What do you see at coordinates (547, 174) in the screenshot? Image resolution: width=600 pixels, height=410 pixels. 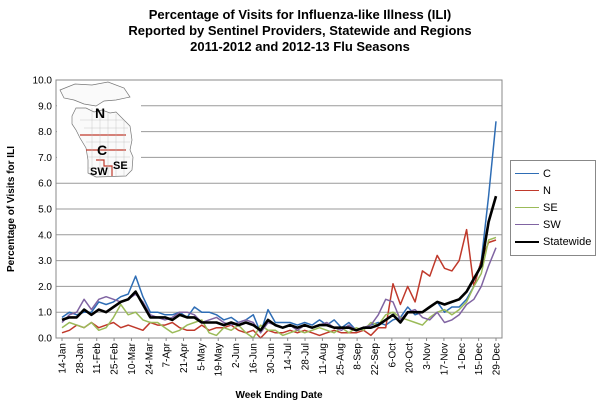 I see `legend-label: C` at bounding box center [547, 174].